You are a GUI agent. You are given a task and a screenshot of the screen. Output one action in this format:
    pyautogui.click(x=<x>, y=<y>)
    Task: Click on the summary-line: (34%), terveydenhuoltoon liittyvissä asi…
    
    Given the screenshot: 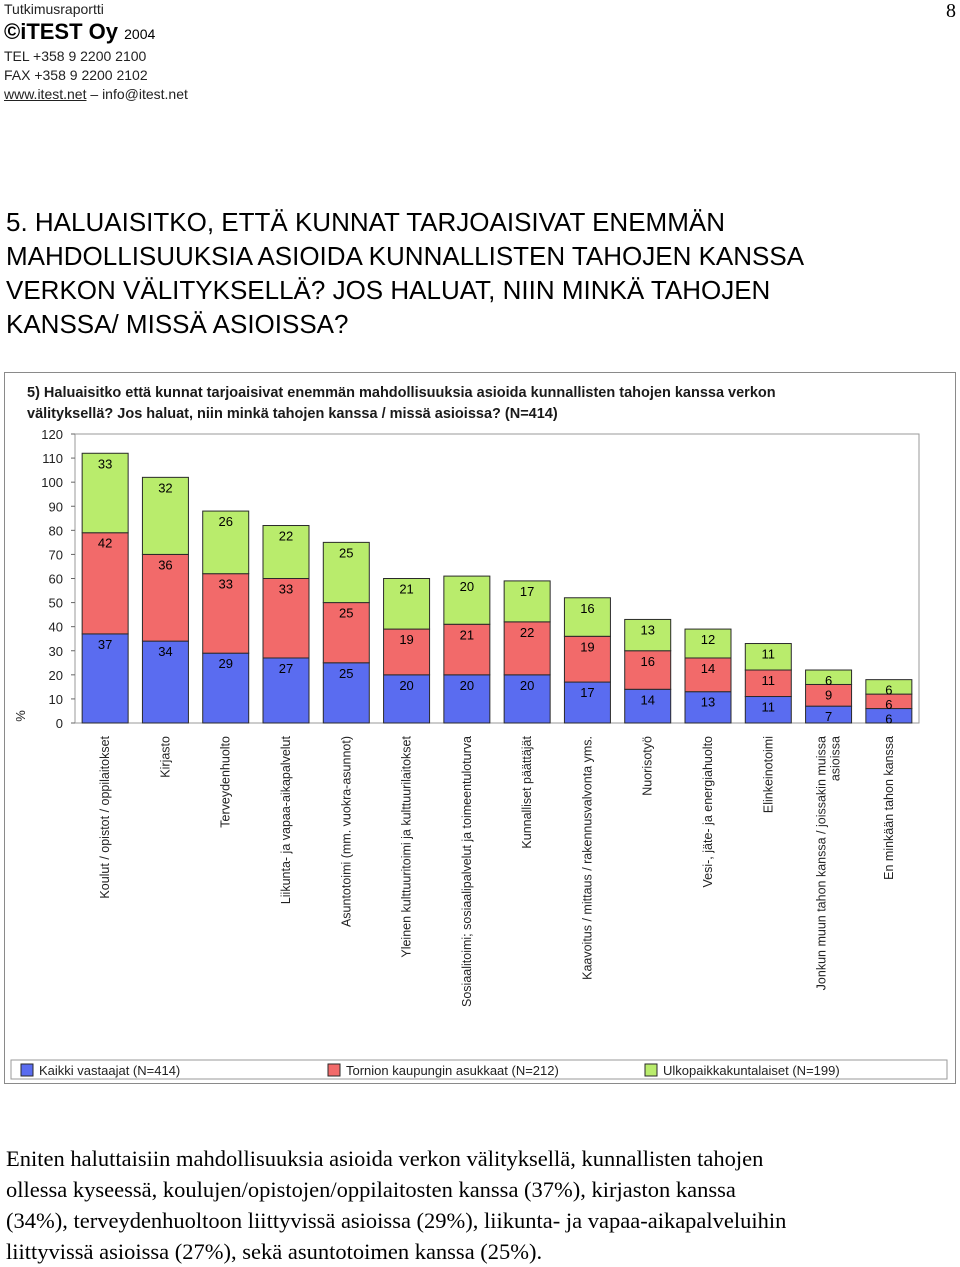 What is the action you would take?
    pyautogui.click(x=396, y=1220)
    